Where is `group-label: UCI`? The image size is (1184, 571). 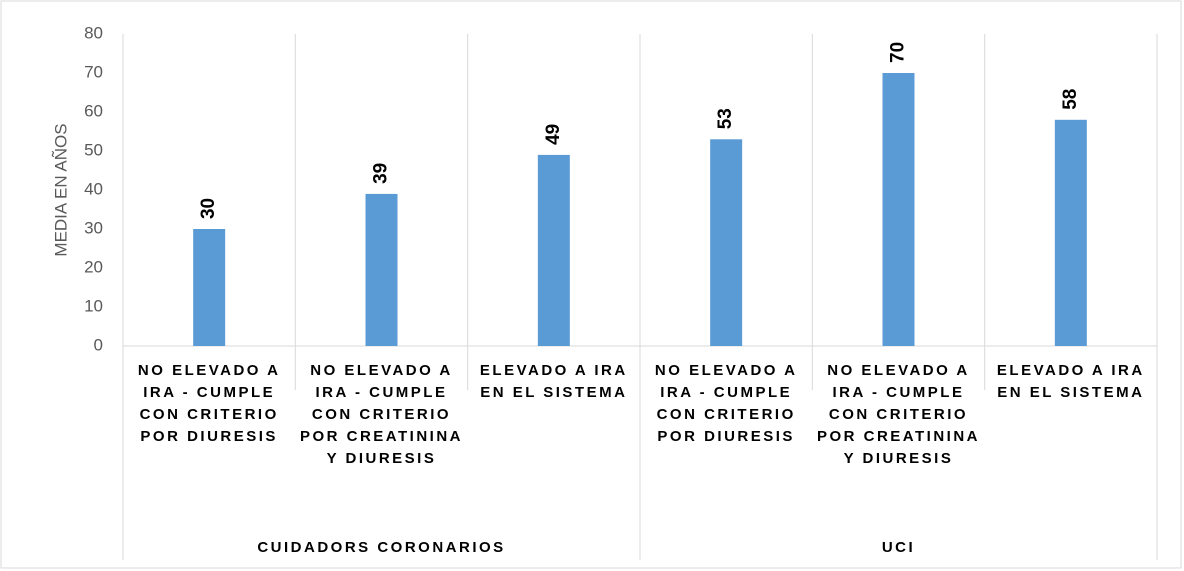 group-label: UCI is located at coordinates (898, 547).